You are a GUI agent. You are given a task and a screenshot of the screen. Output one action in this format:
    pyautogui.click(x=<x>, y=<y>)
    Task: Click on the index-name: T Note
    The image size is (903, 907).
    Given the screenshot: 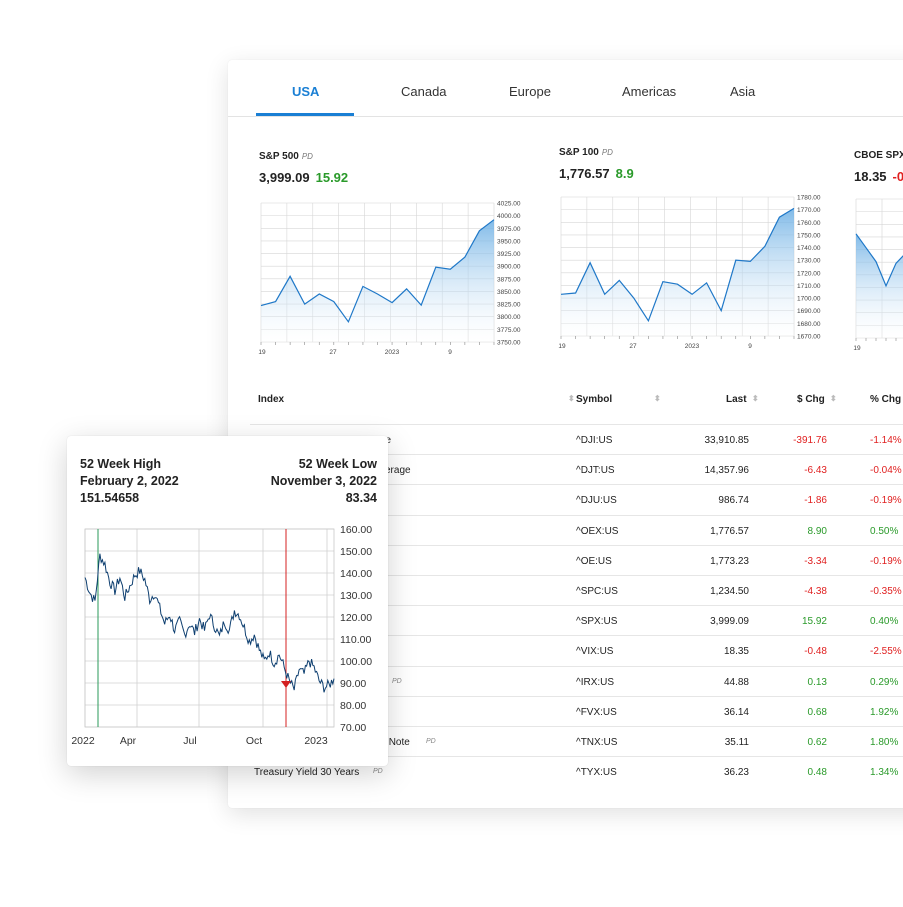 What is the action you would take?
    pyautogui.click(x=395, y=742)
    